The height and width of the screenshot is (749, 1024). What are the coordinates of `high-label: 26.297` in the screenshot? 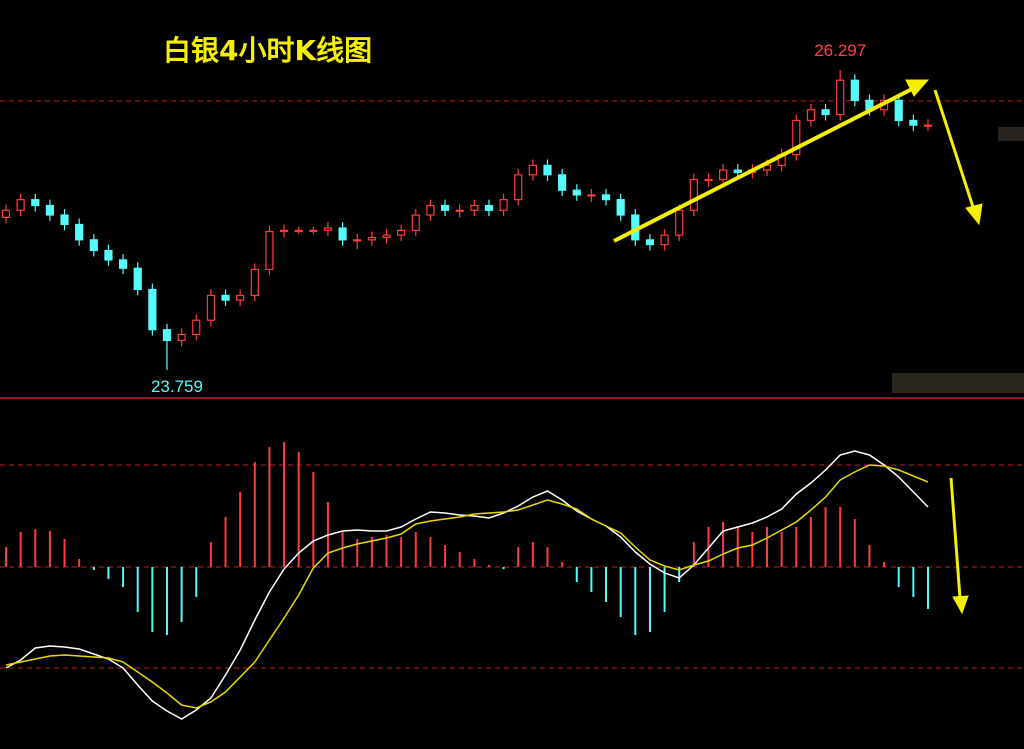 It's located at (840, 50).